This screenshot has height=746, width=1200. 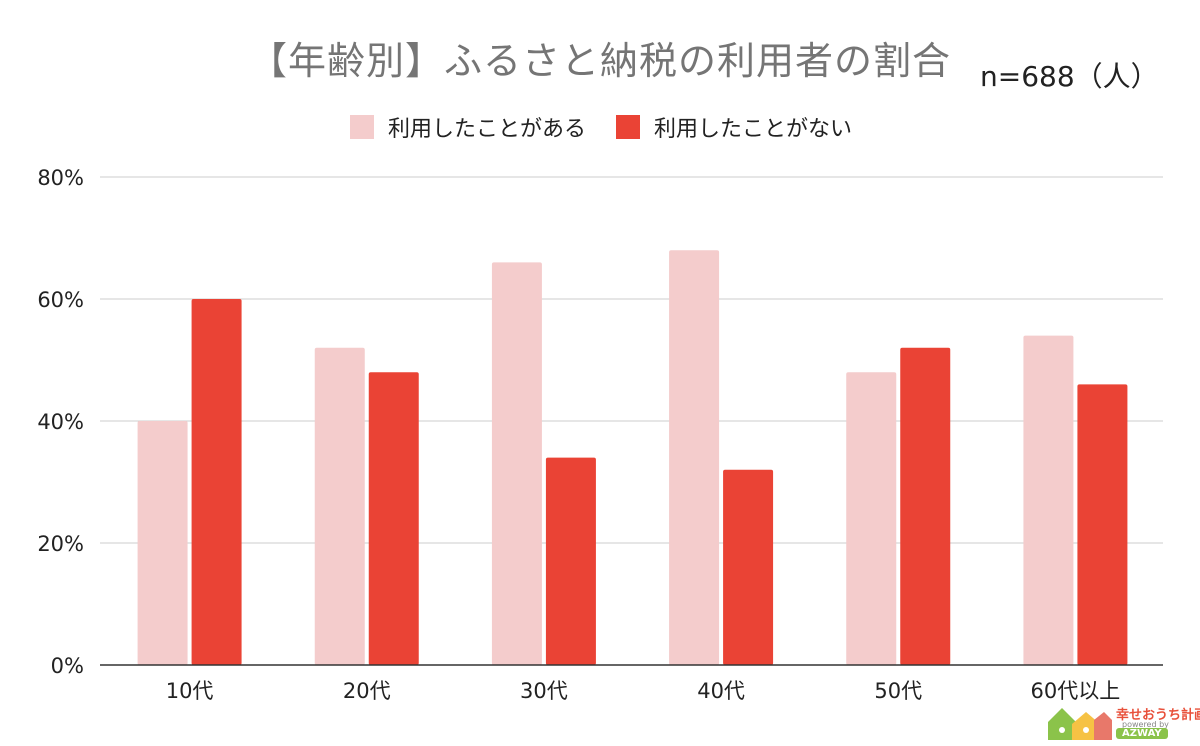 What do you see at coordinates (898, 691) in the screenshot?
I see `x-tick-label: 50代` at bounding box center [898, 691].